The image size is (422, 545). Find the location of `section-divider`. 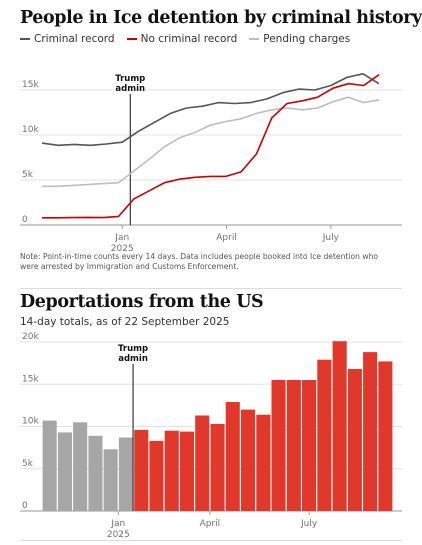

section-divider is located at coordinates (211, 288).